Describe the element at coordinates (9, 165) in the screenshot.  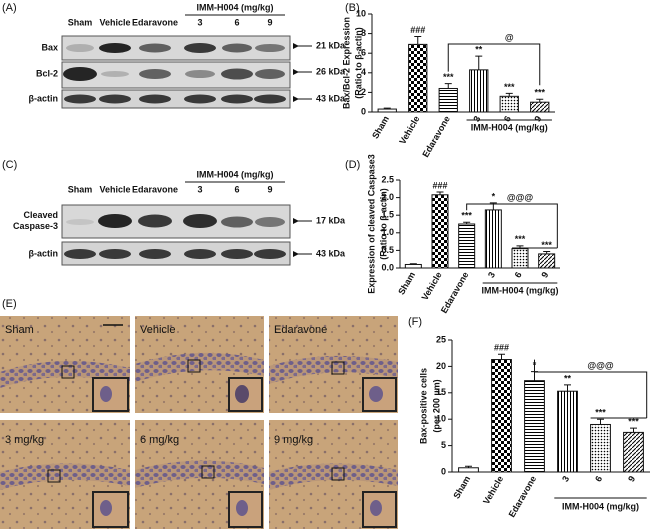
I see `panel-label: (C)` at that location.